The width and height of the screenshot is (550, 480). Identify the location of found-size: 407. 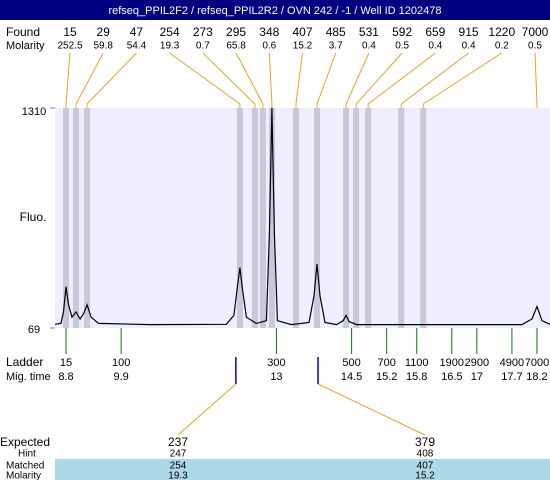
(302, 32).